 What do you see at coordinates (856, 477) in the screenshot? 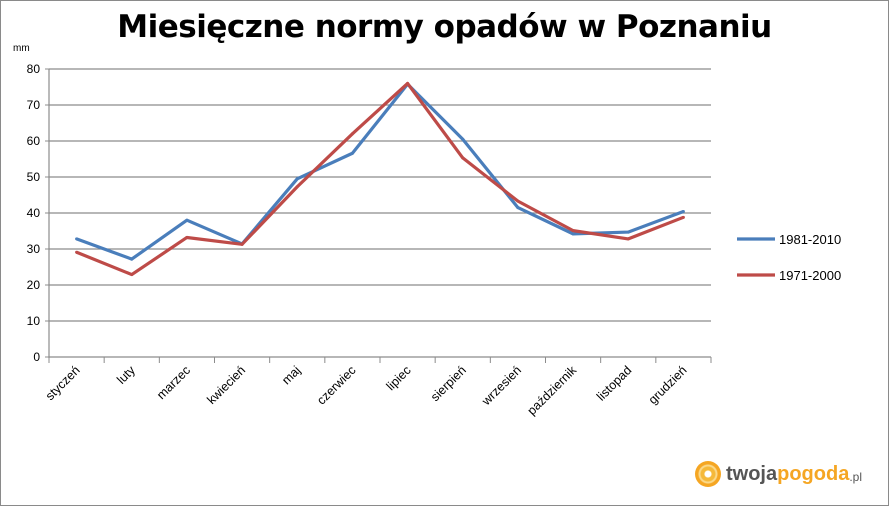
I see `logo-text-domain: .pl` at bounding box center [856, 477].